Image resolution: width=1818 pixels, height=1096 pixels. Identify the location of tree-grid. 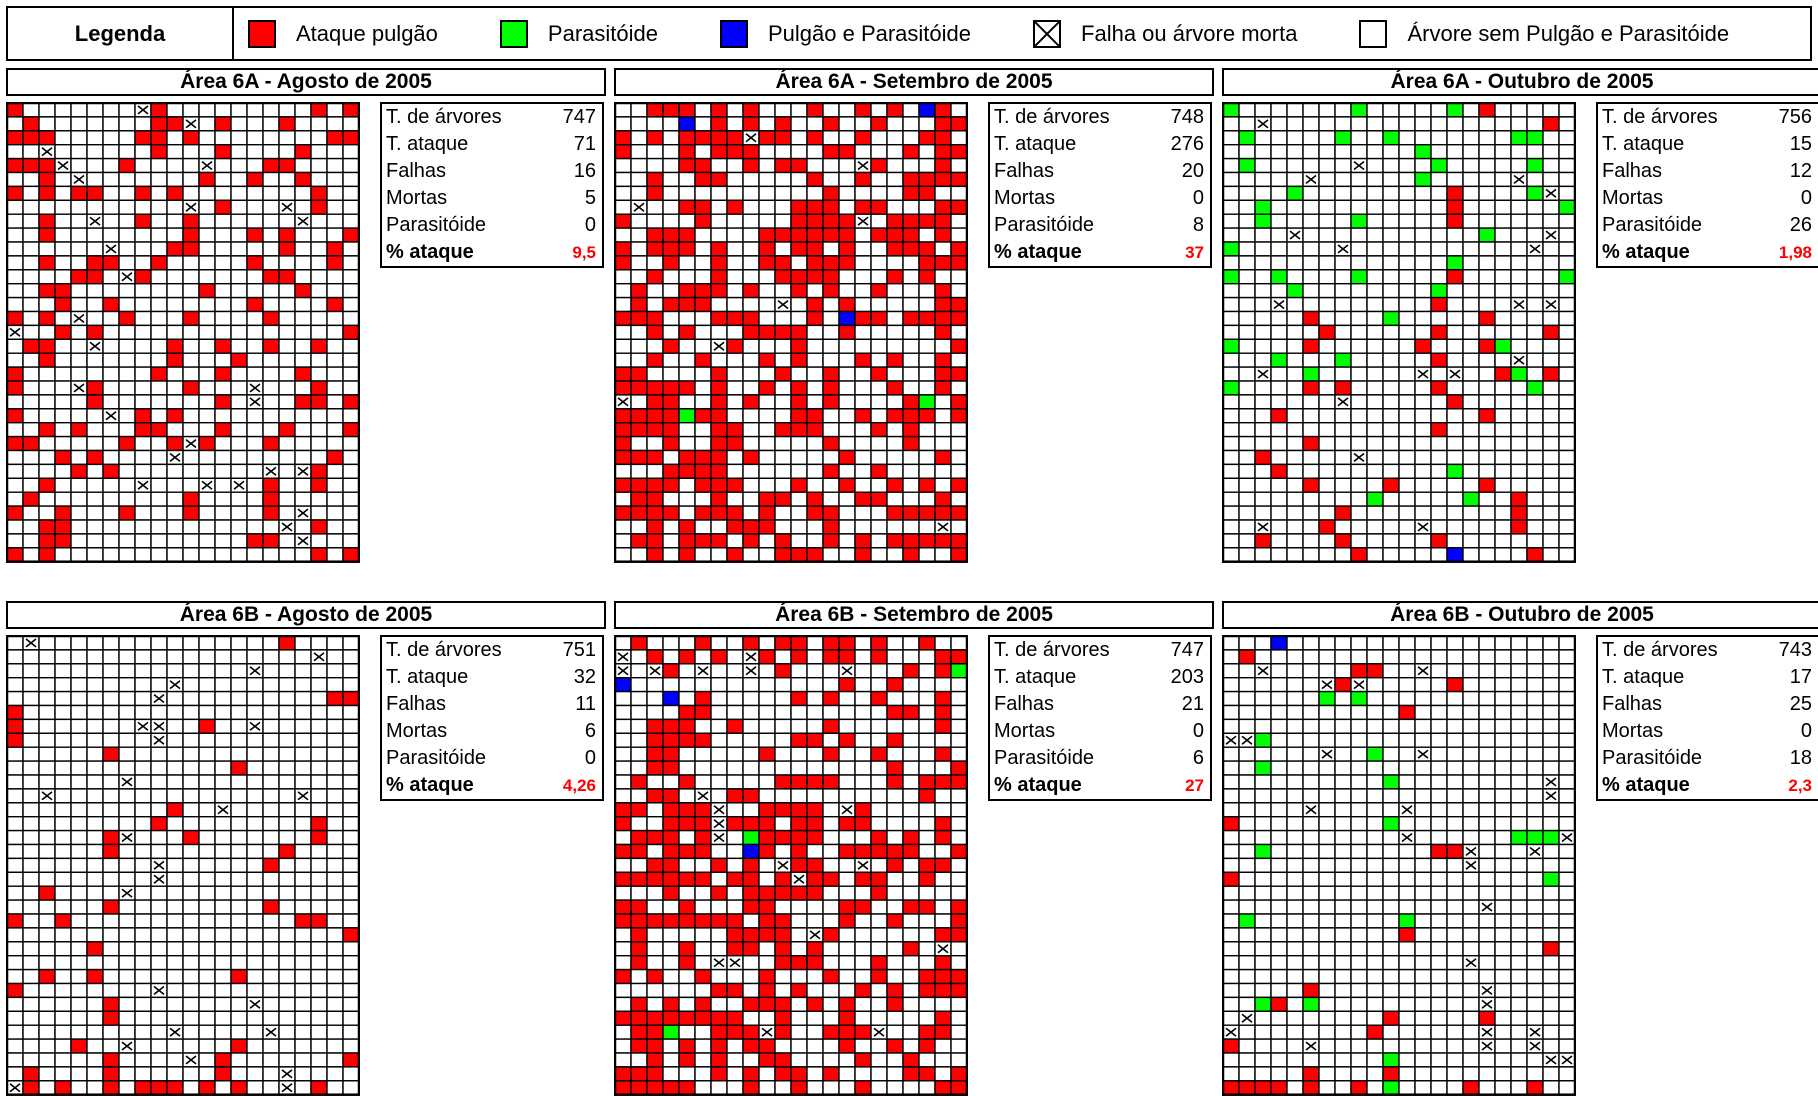
(791, 332).